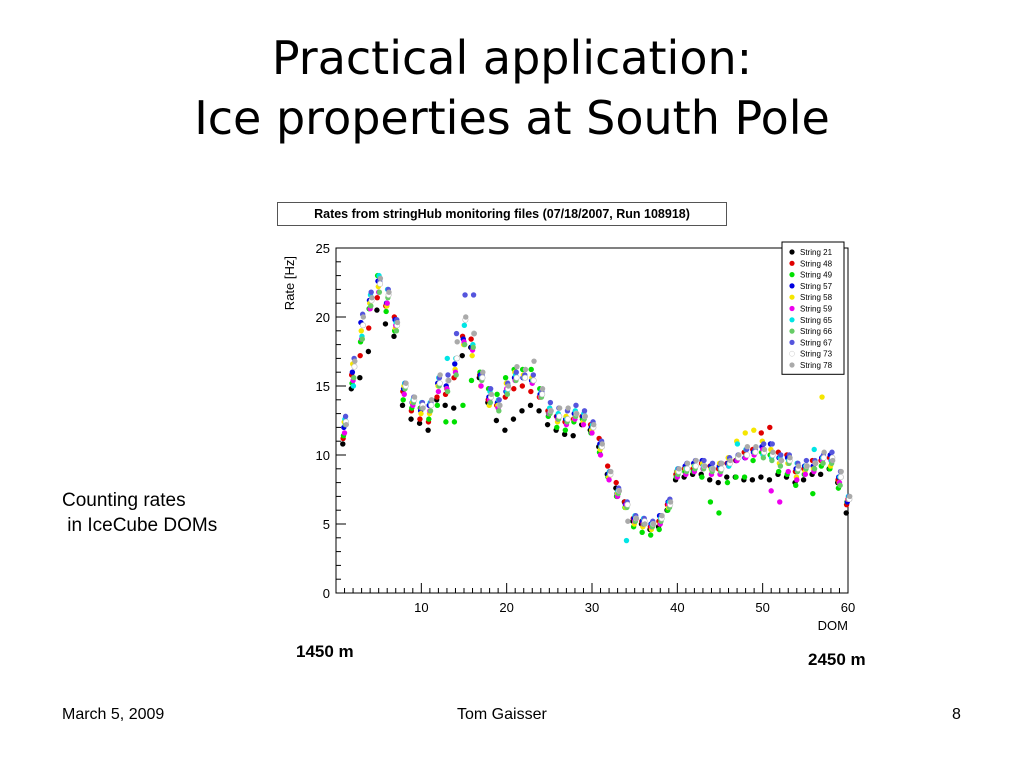  I want to click on legend-entry: String 21, so click(816, 252).